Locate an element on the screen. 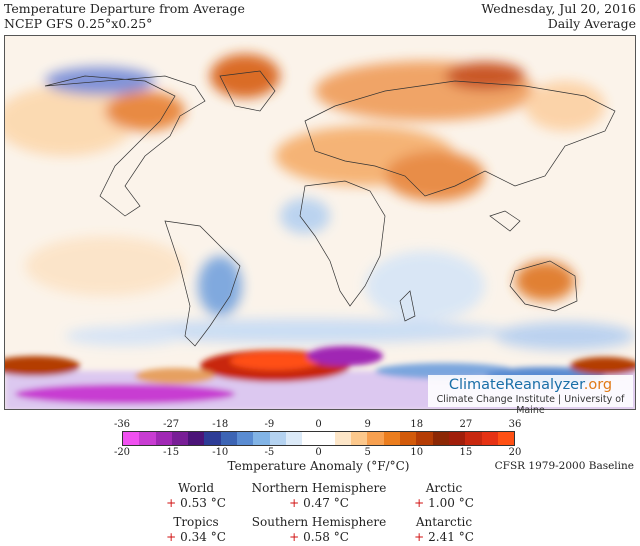  fahrenheit-ticks: -36 -27 -18 -9 0 9 18 27 36 is located at coordinates (317, 425).